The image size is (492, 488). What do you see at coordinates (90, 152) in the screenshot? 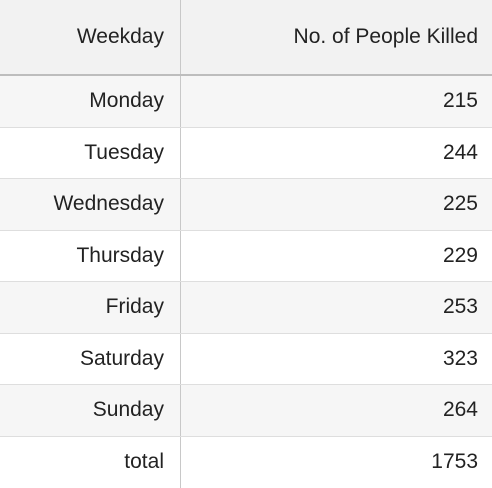
I see `weekday-cell: Tuesday` at bounding box center [90, 152].